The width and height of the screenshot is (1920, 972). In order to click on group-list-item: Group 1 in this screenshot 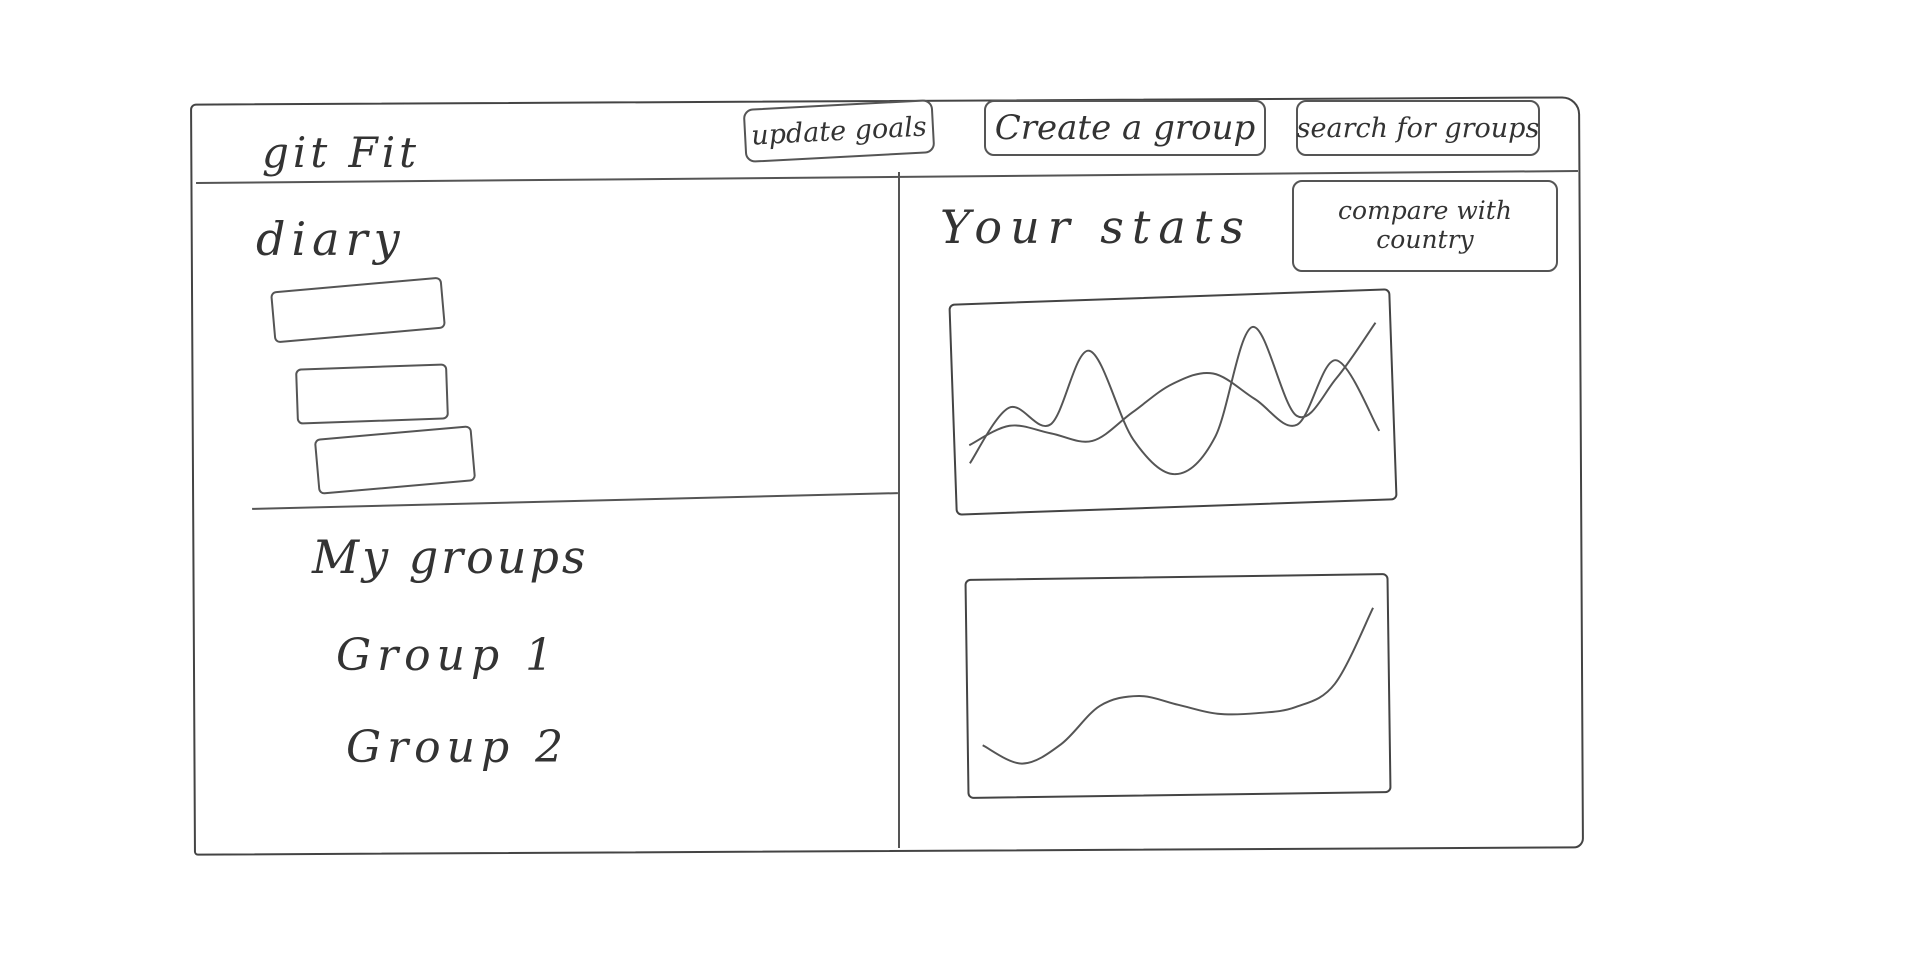, I will do `click(448, 655)`.